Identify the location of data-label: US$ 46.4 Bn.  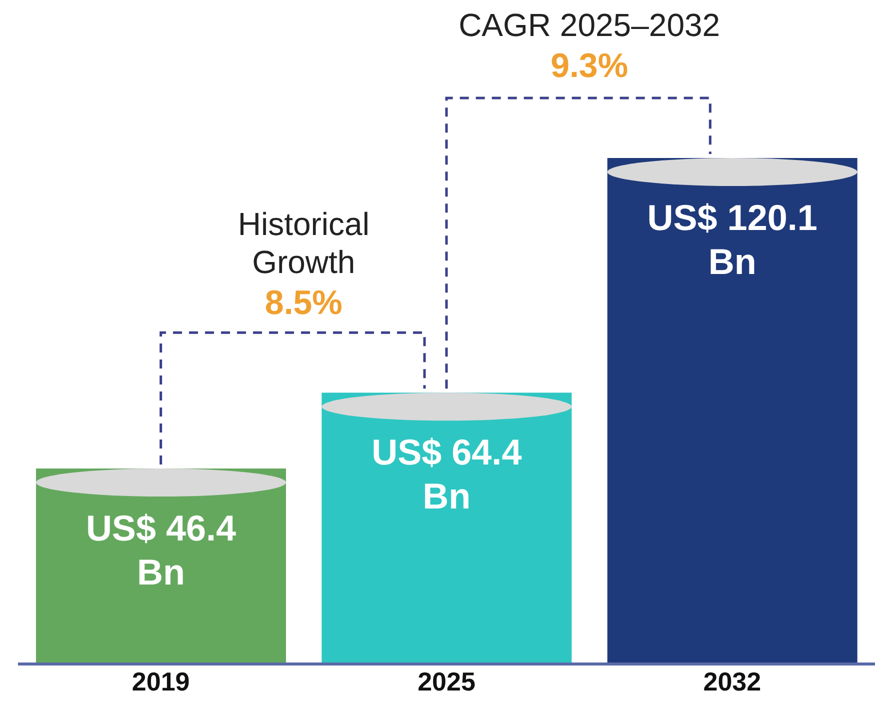
(161, 550).